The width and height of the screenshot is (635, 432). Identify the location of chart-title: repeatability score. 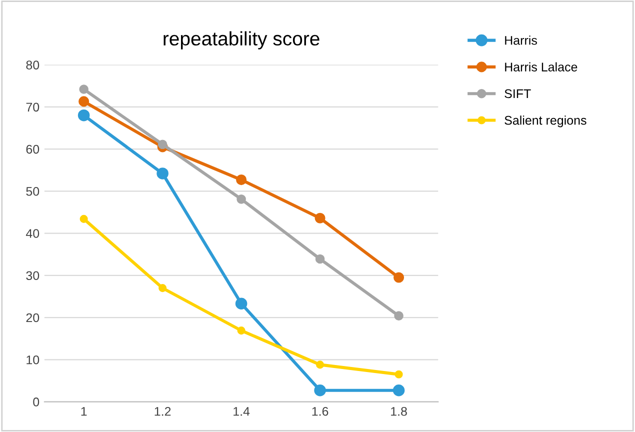
(242, 40).